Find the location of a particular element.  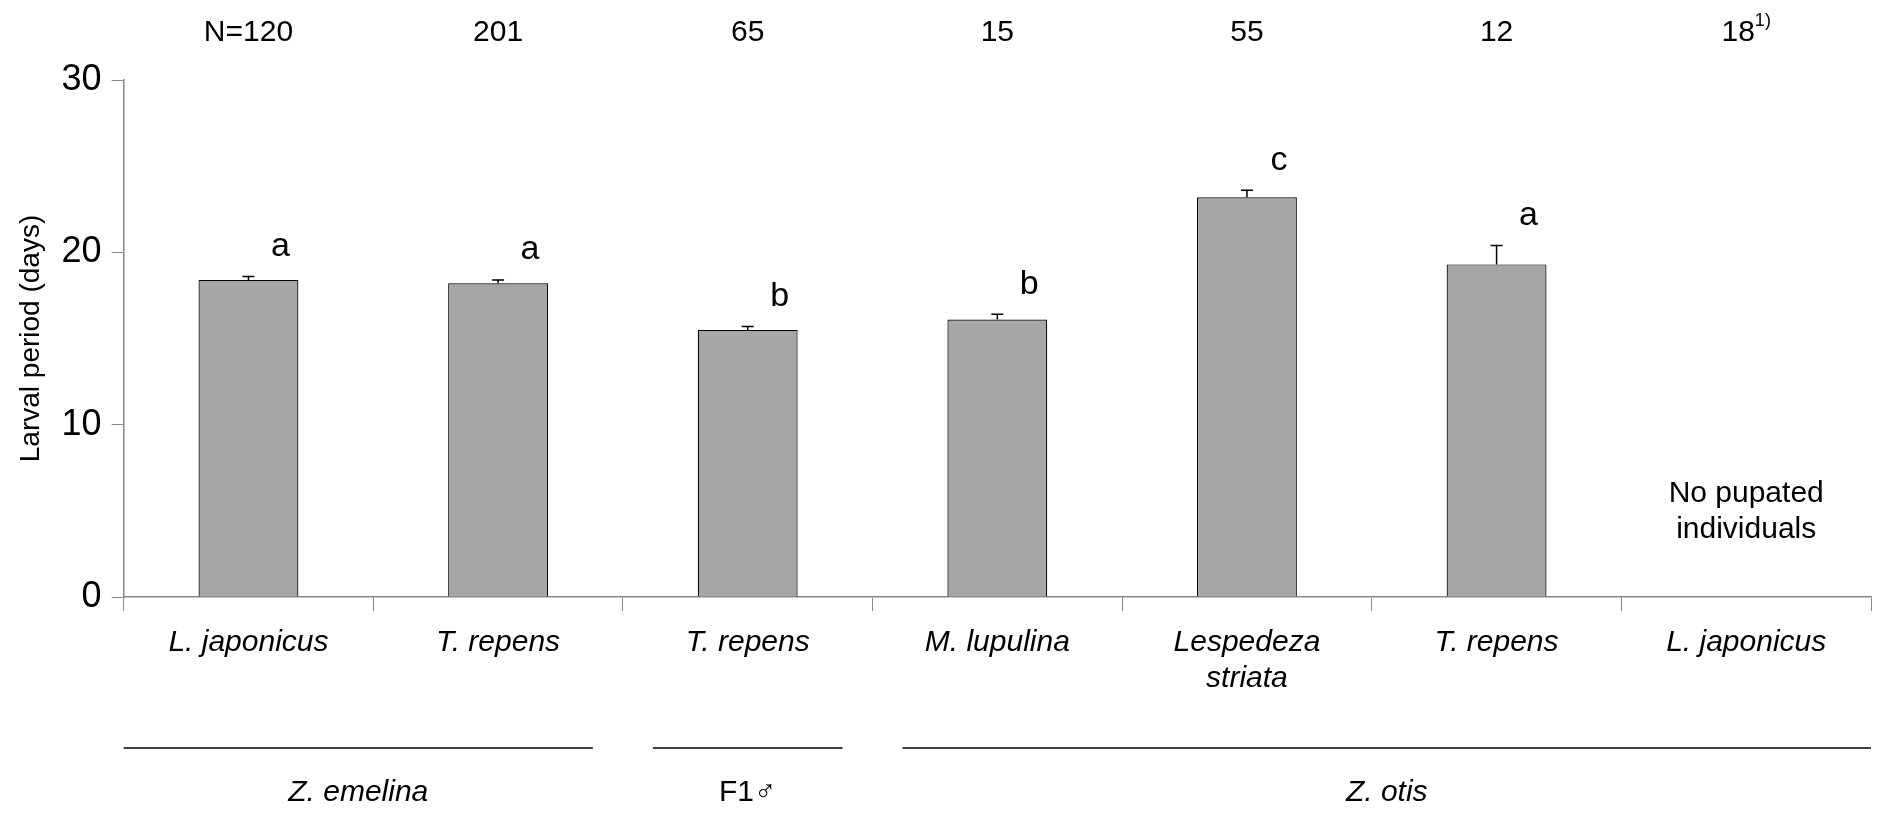

x-tick-label: Lespedeza striata is located at coordinates (1247, 659).